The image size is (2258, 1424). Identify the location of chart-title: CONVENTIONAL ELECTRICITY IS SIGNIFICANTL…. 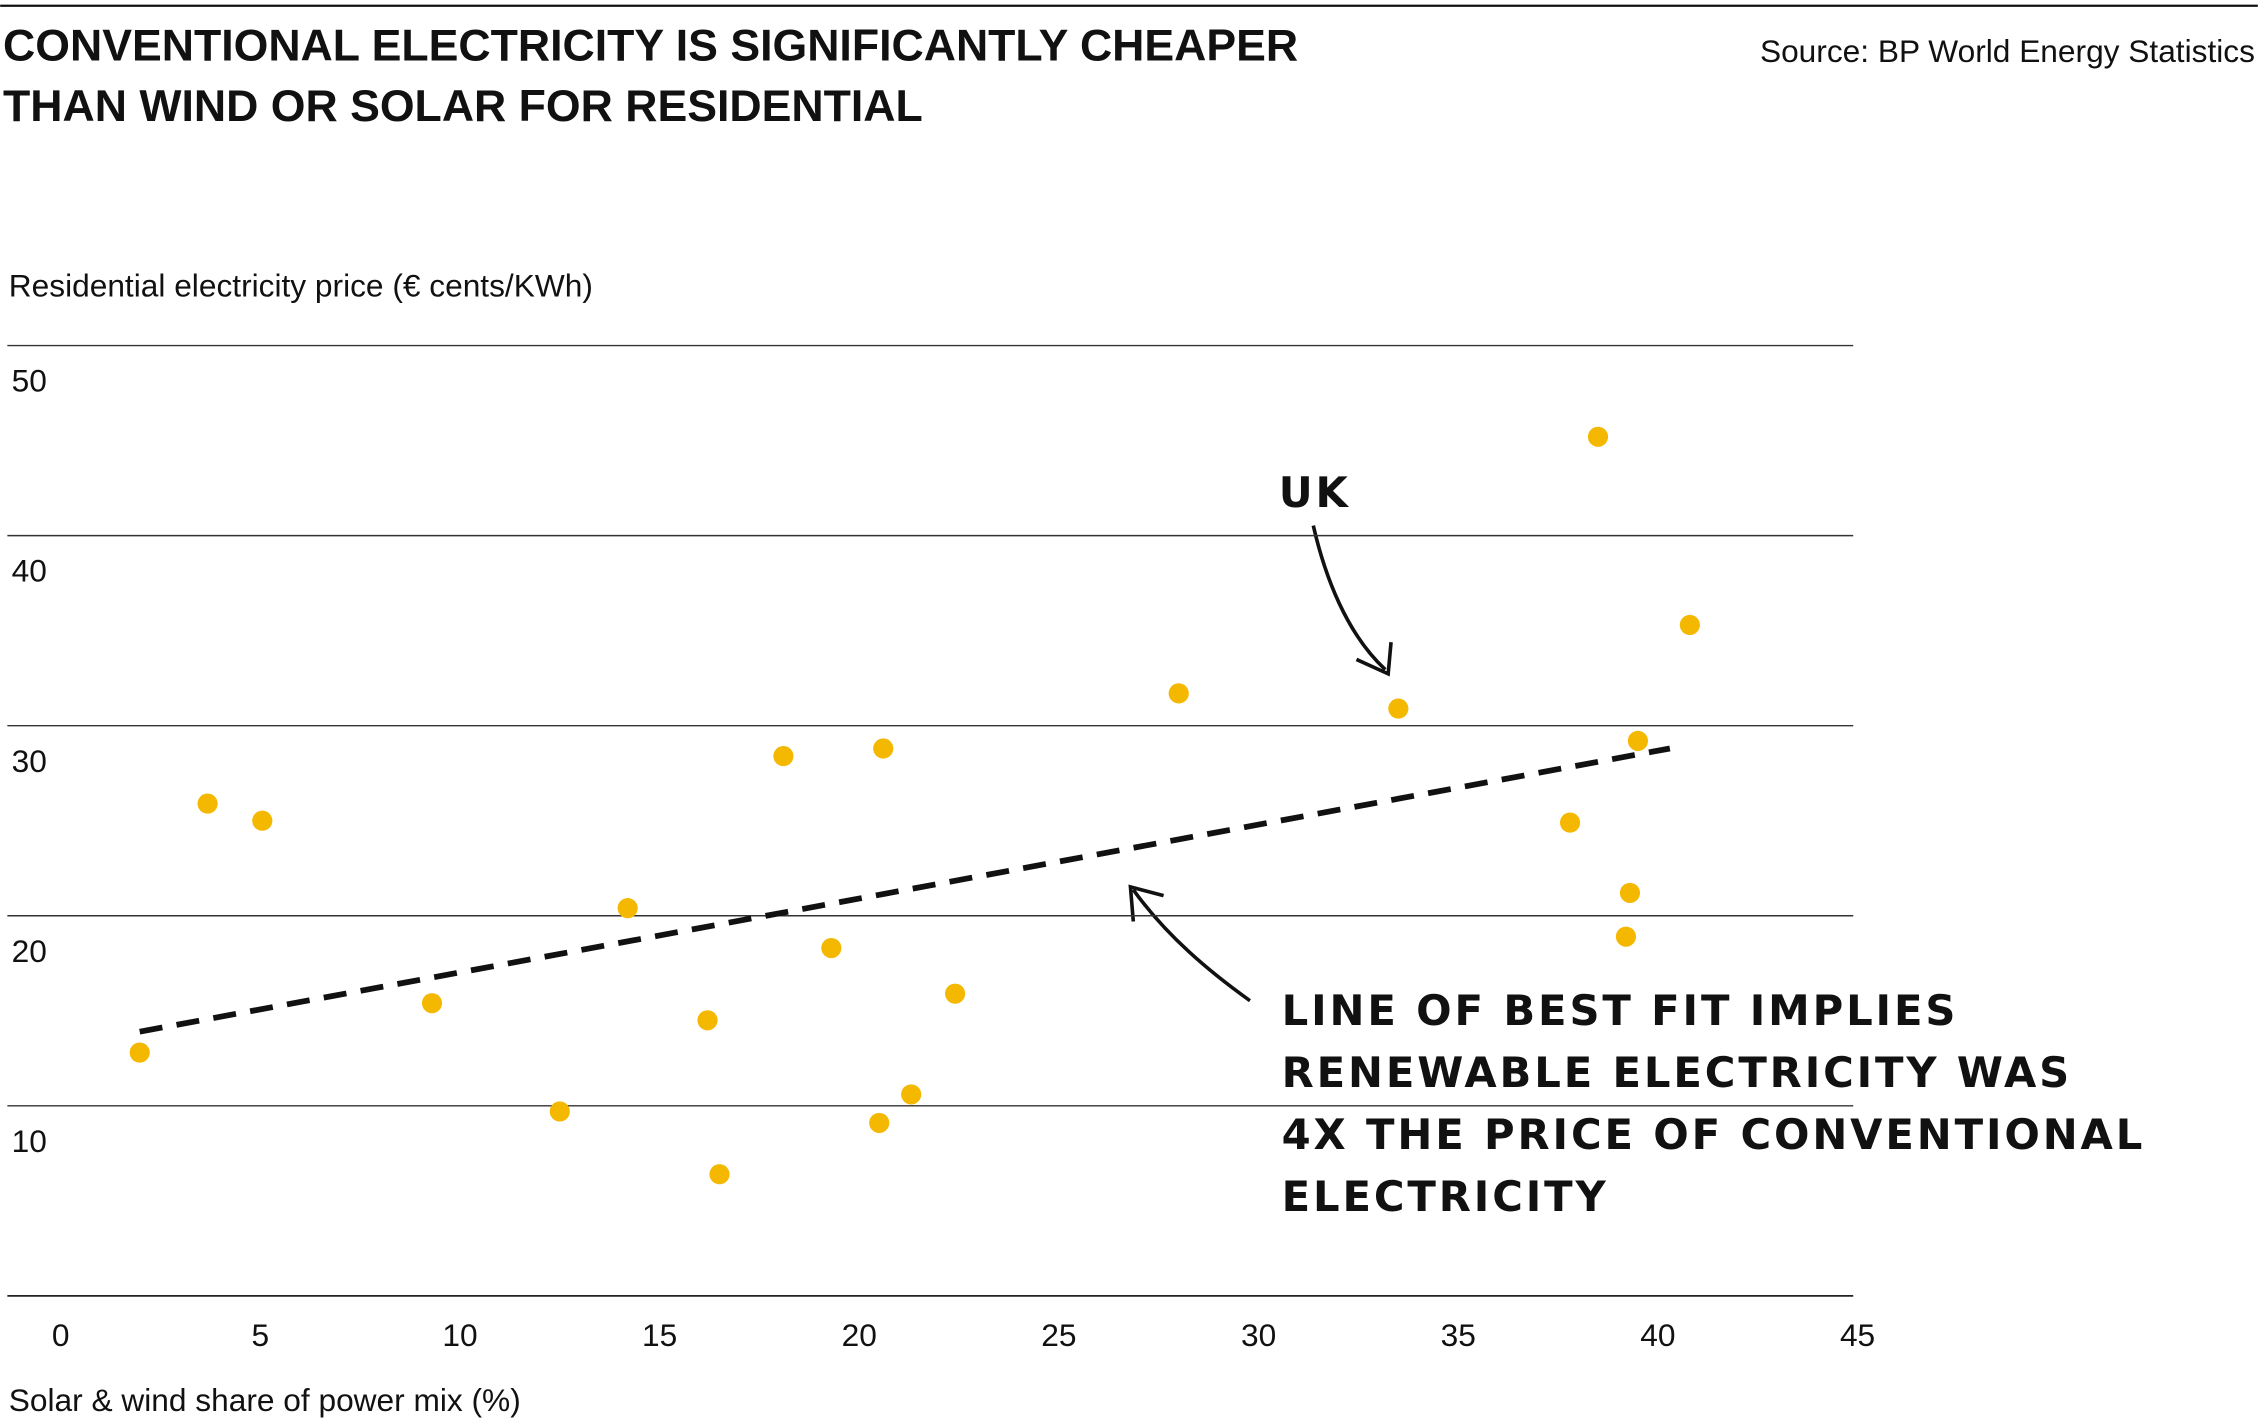
(650, 45).